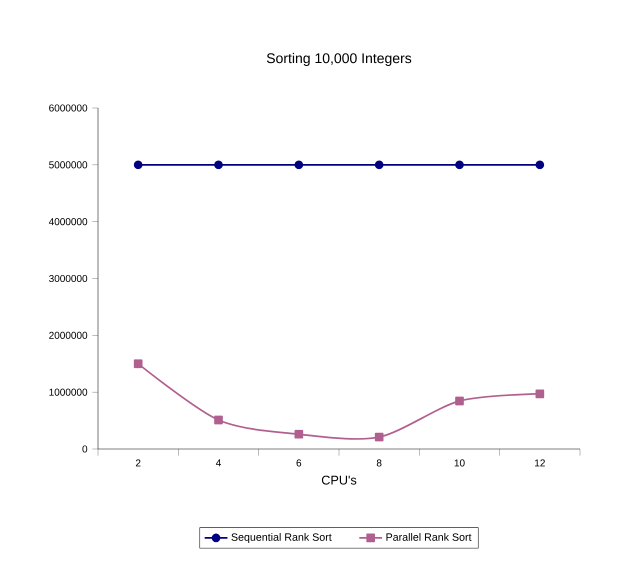  Describe the element at coordinates (459, 462) in the screenshot. I see `x-tick-label: 10` at that location.